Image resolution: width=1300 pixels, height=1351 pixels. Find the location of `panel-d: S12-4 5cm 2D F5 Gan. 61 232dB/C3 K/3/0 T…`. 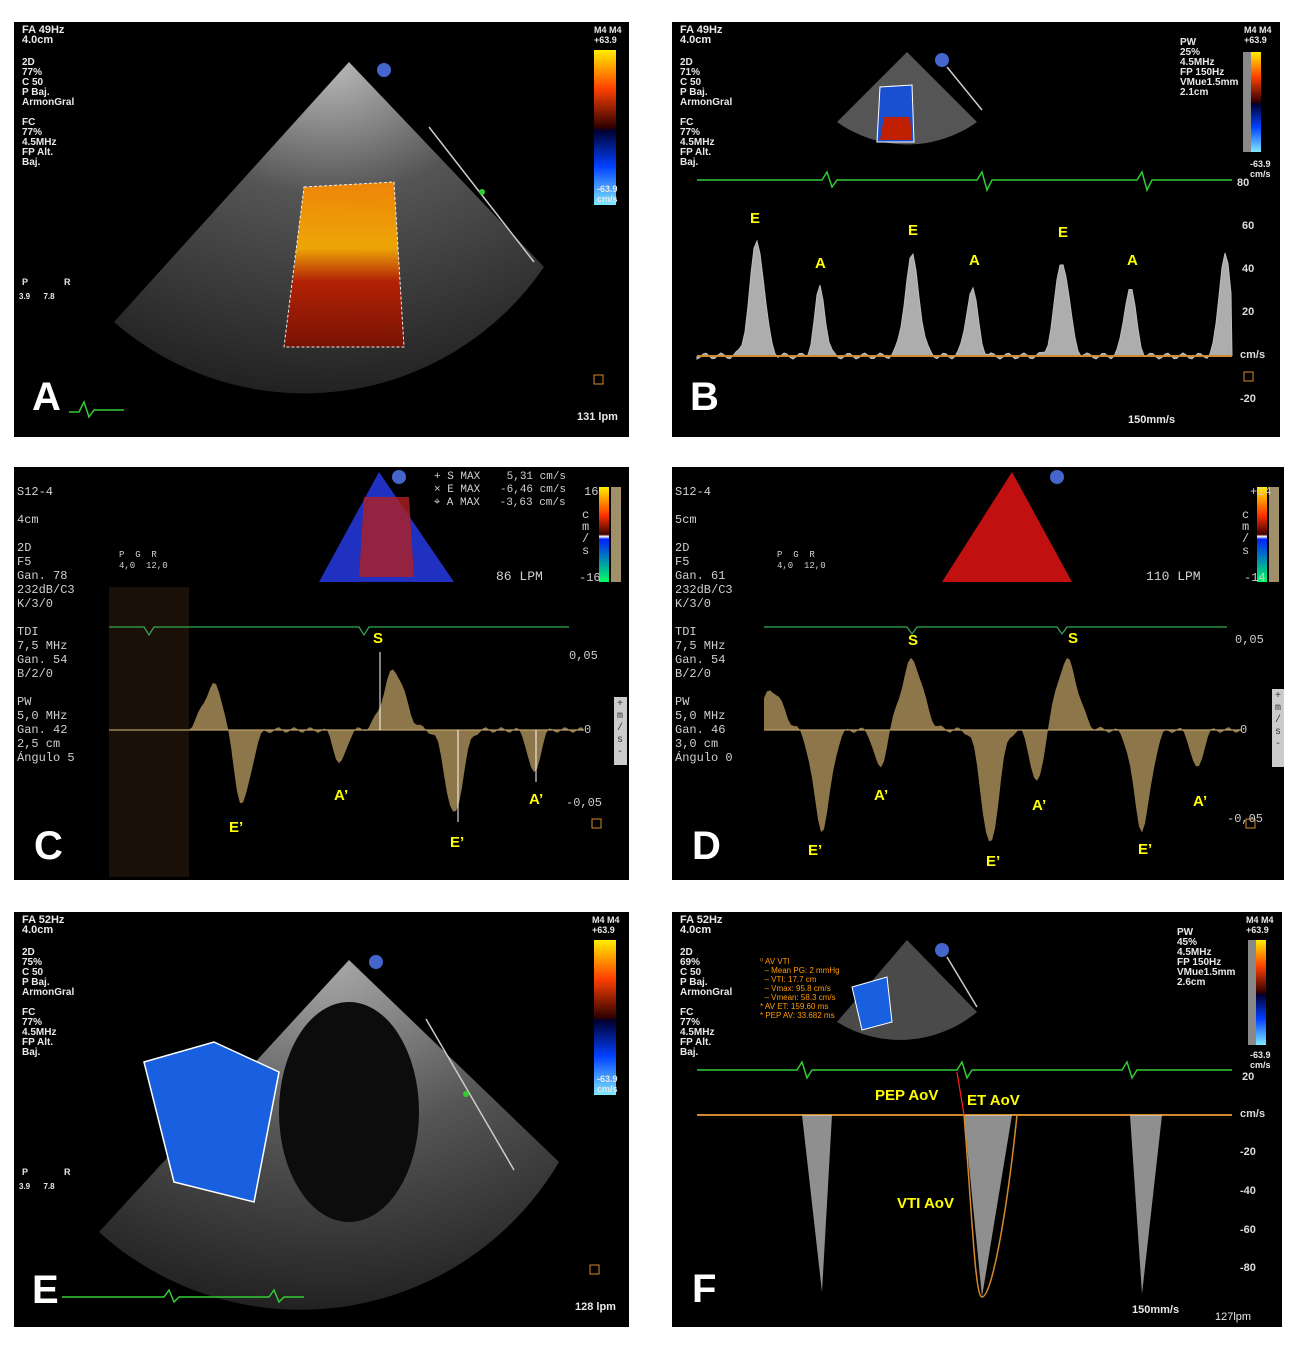

panel-d: S12-4 5cm 2D F5 Gan. 61 232dB/C3 K/3/0 T… is located at coordinates (978, 673).